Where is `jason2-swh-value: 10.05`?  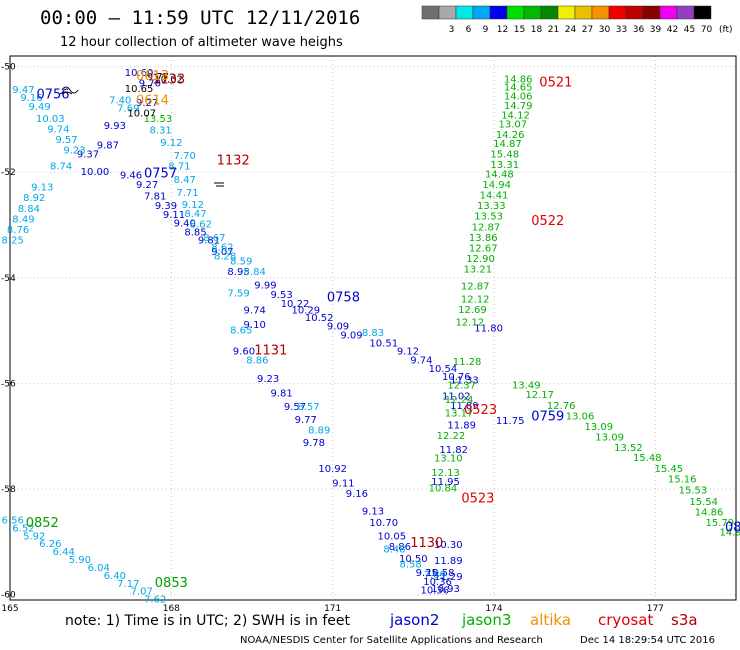
jason2-swh-value: 10.05 is located at coordinates (392, 536).